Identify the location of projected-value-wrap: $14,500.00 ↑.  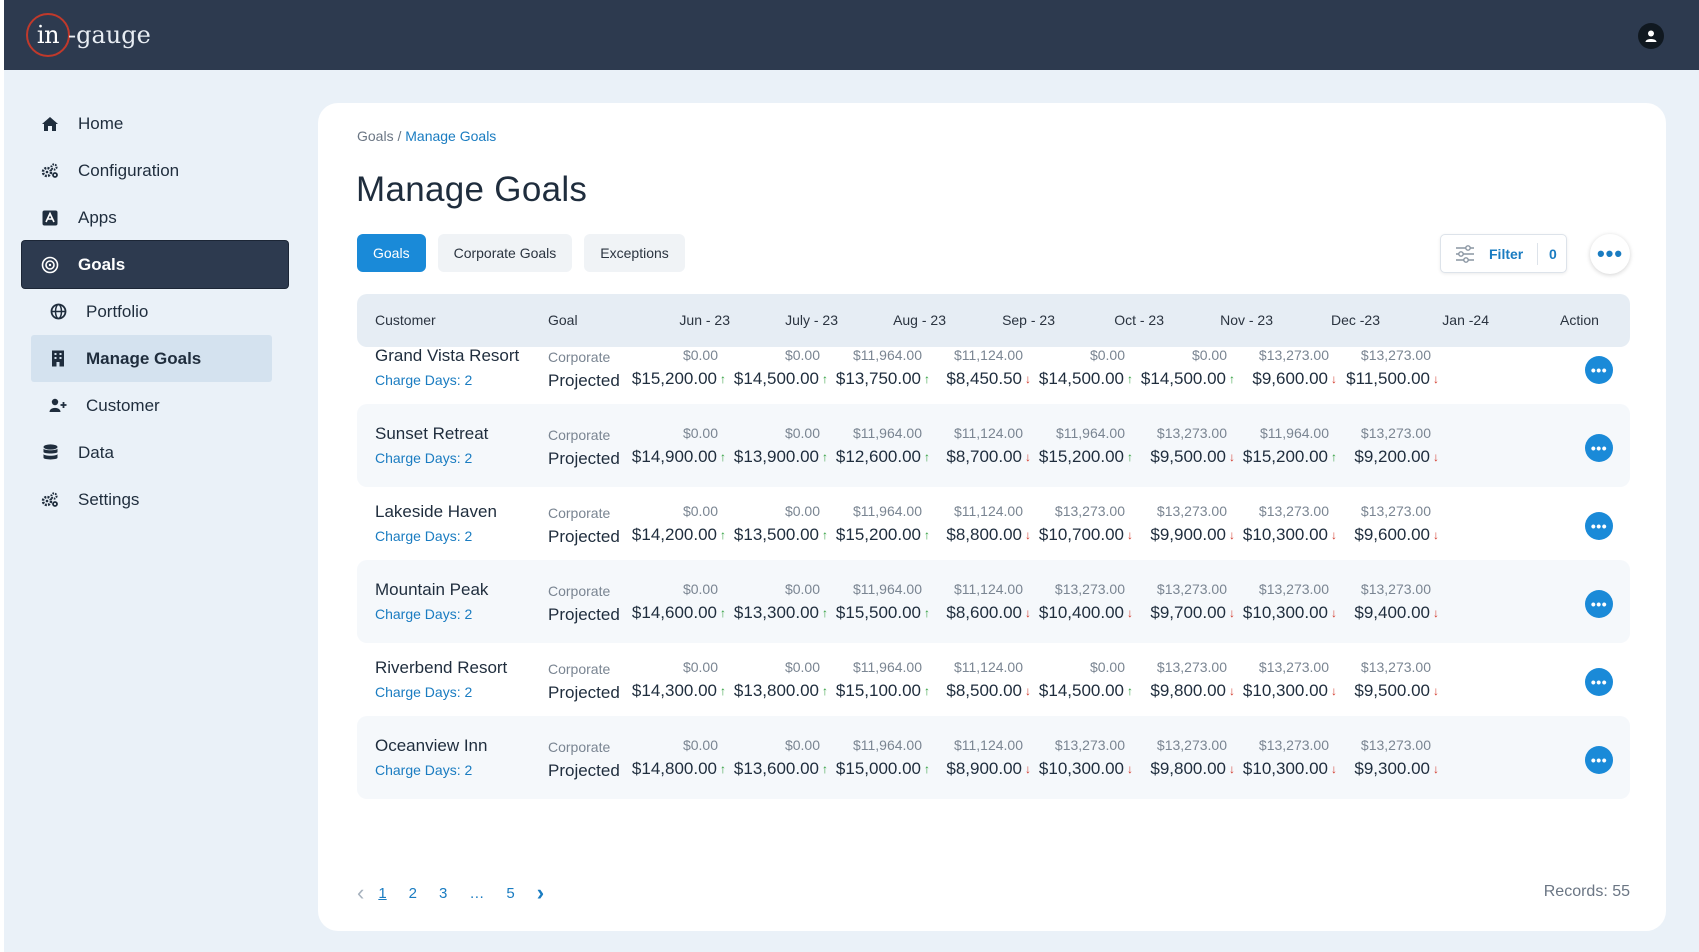
(775, 379).